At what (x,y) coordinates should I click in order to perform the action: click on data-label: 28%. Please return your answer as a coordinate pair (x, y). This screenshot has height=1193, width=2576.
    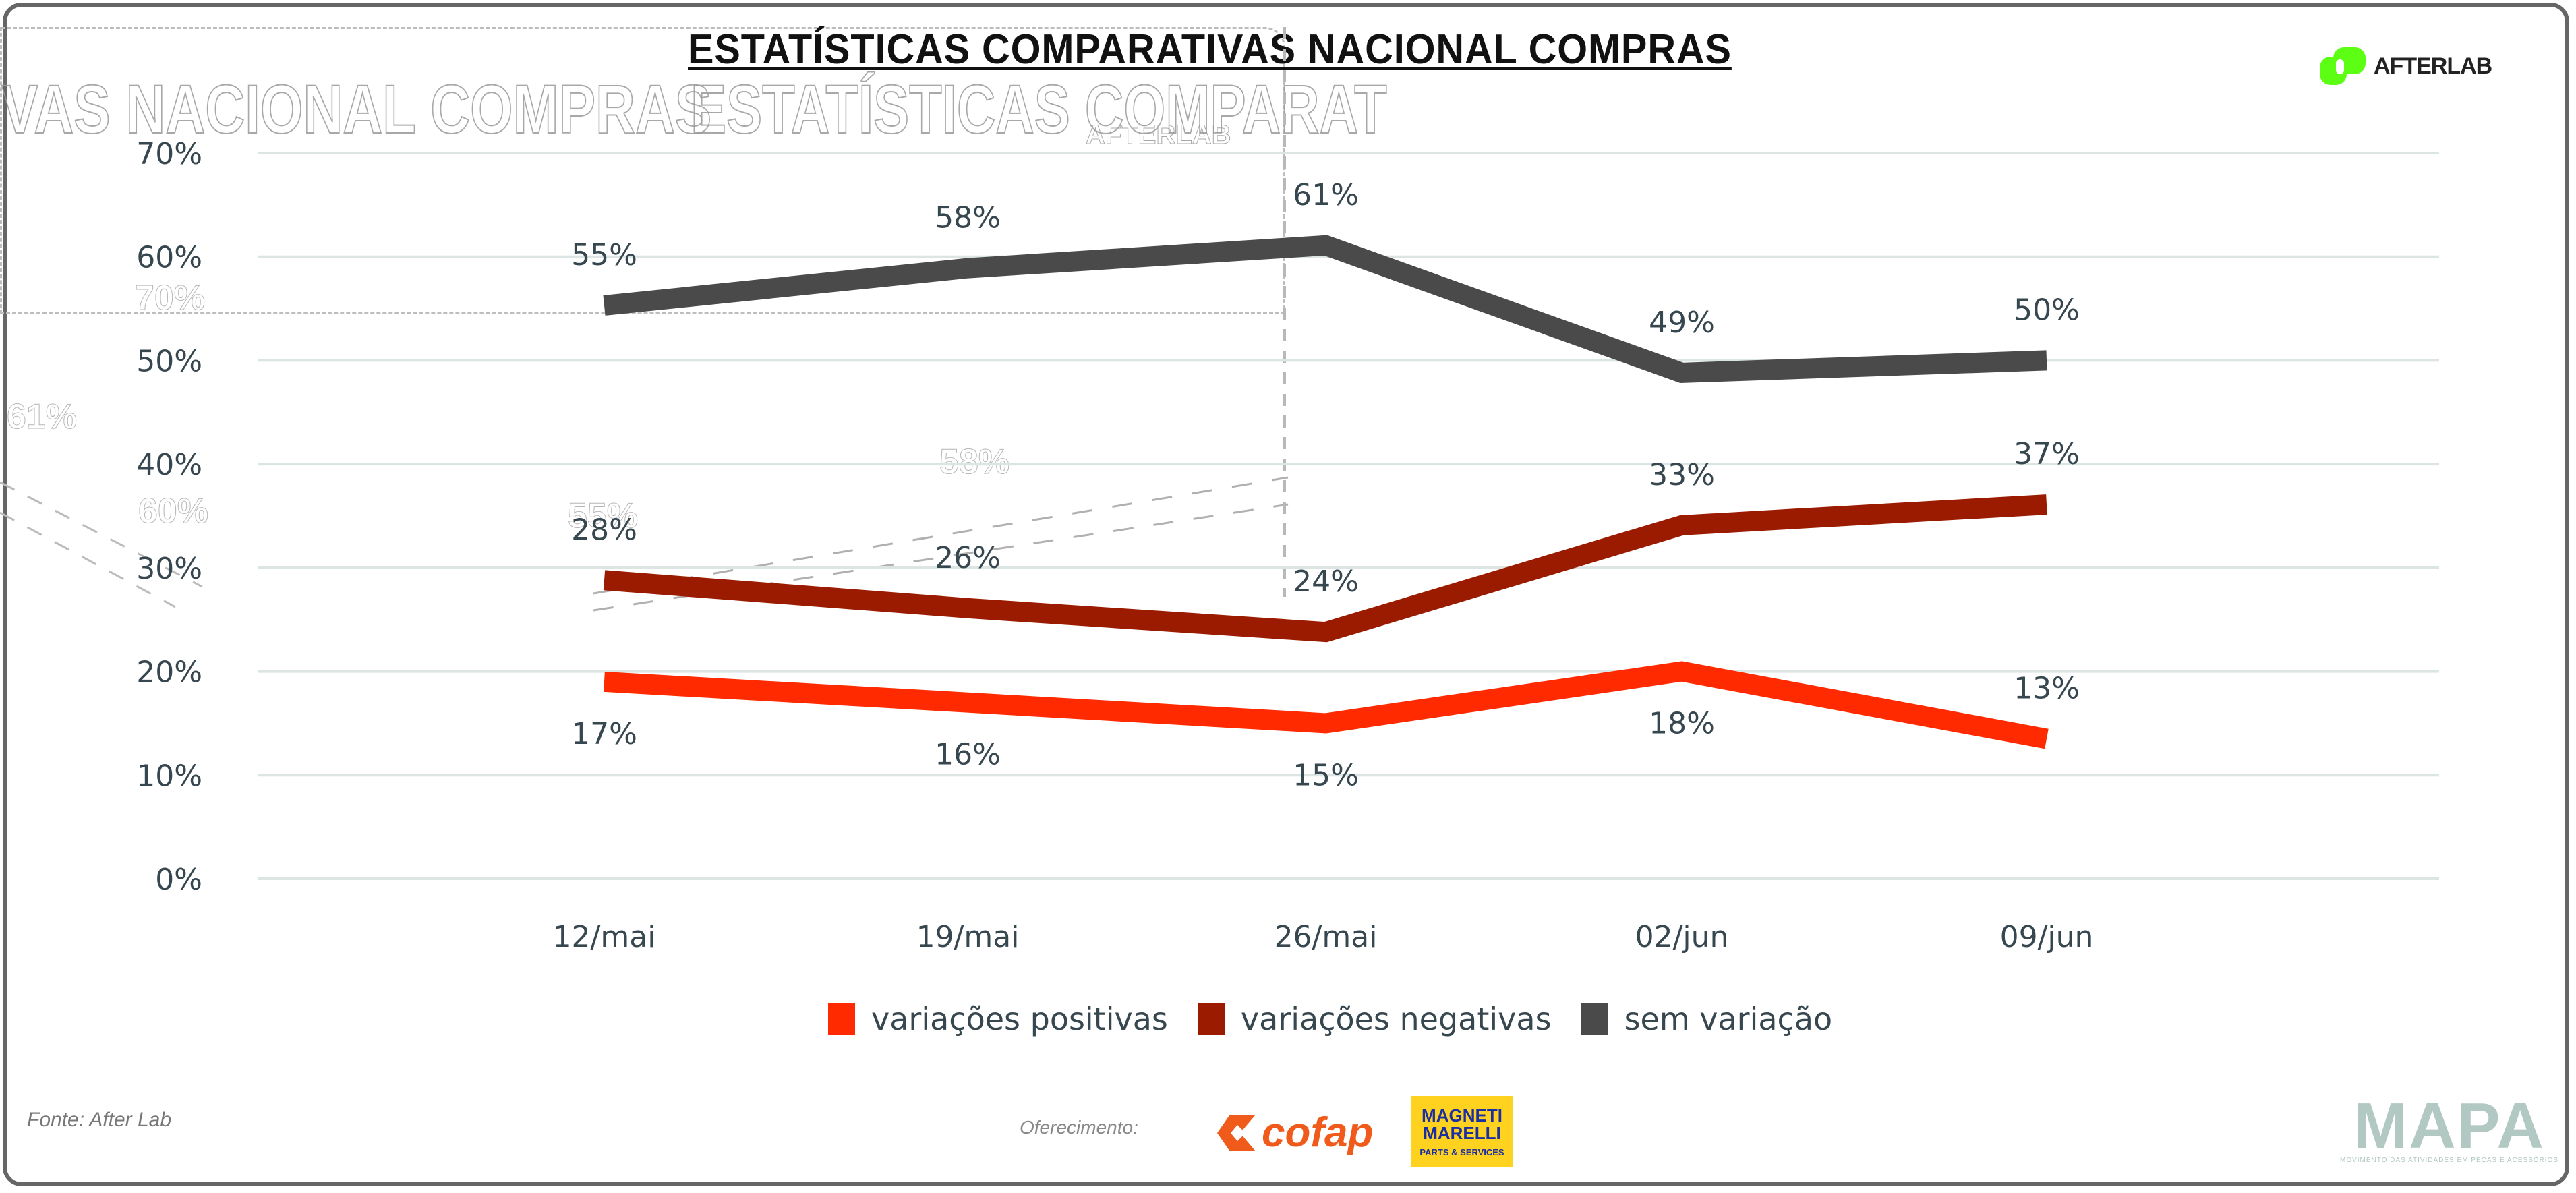
    Looking at the image, I should click on (604, 530).